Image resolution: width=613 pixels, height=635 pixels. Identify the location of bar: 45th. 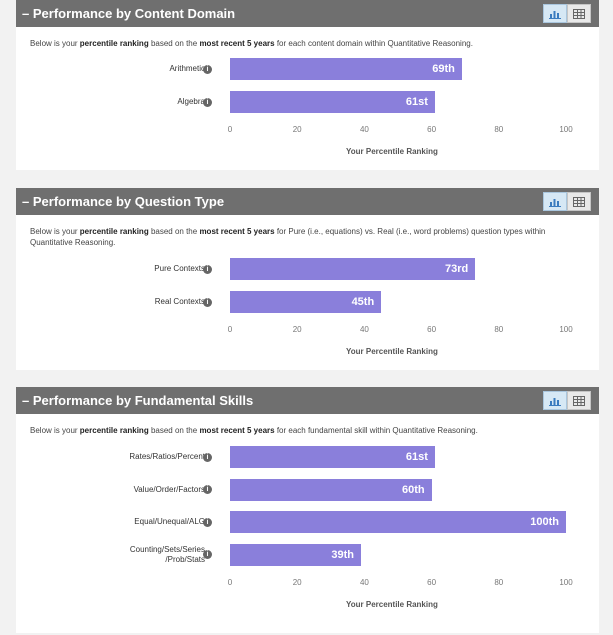
(306, 302).